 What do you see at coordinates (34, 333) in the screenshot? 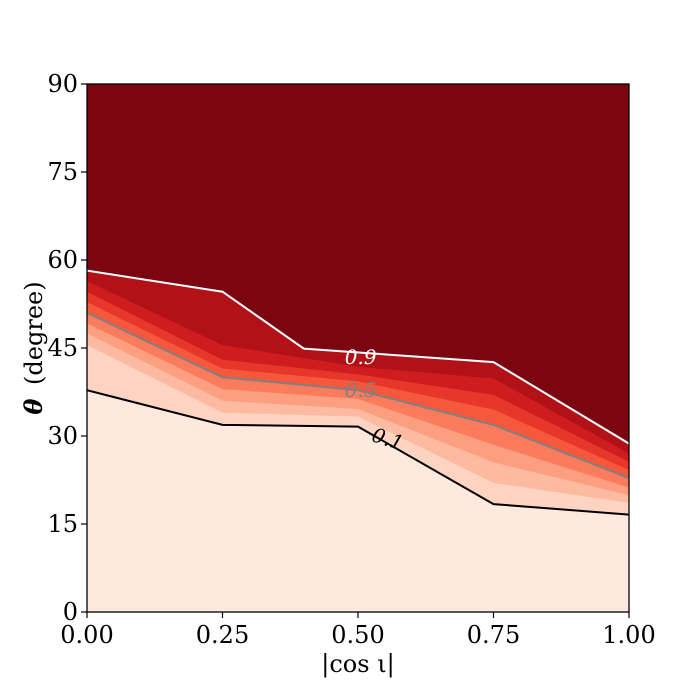
I see `y-axis-label-text: (degree)` at bounding box center [34, 333].